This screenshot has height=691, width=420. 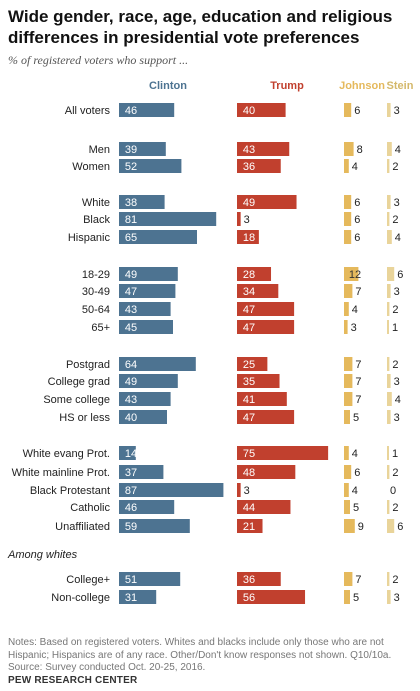 What do you see at coordinates (348, 110) in the screenshot?
I see `bar-johnson-all-voters` at bounding box center [348, 110].